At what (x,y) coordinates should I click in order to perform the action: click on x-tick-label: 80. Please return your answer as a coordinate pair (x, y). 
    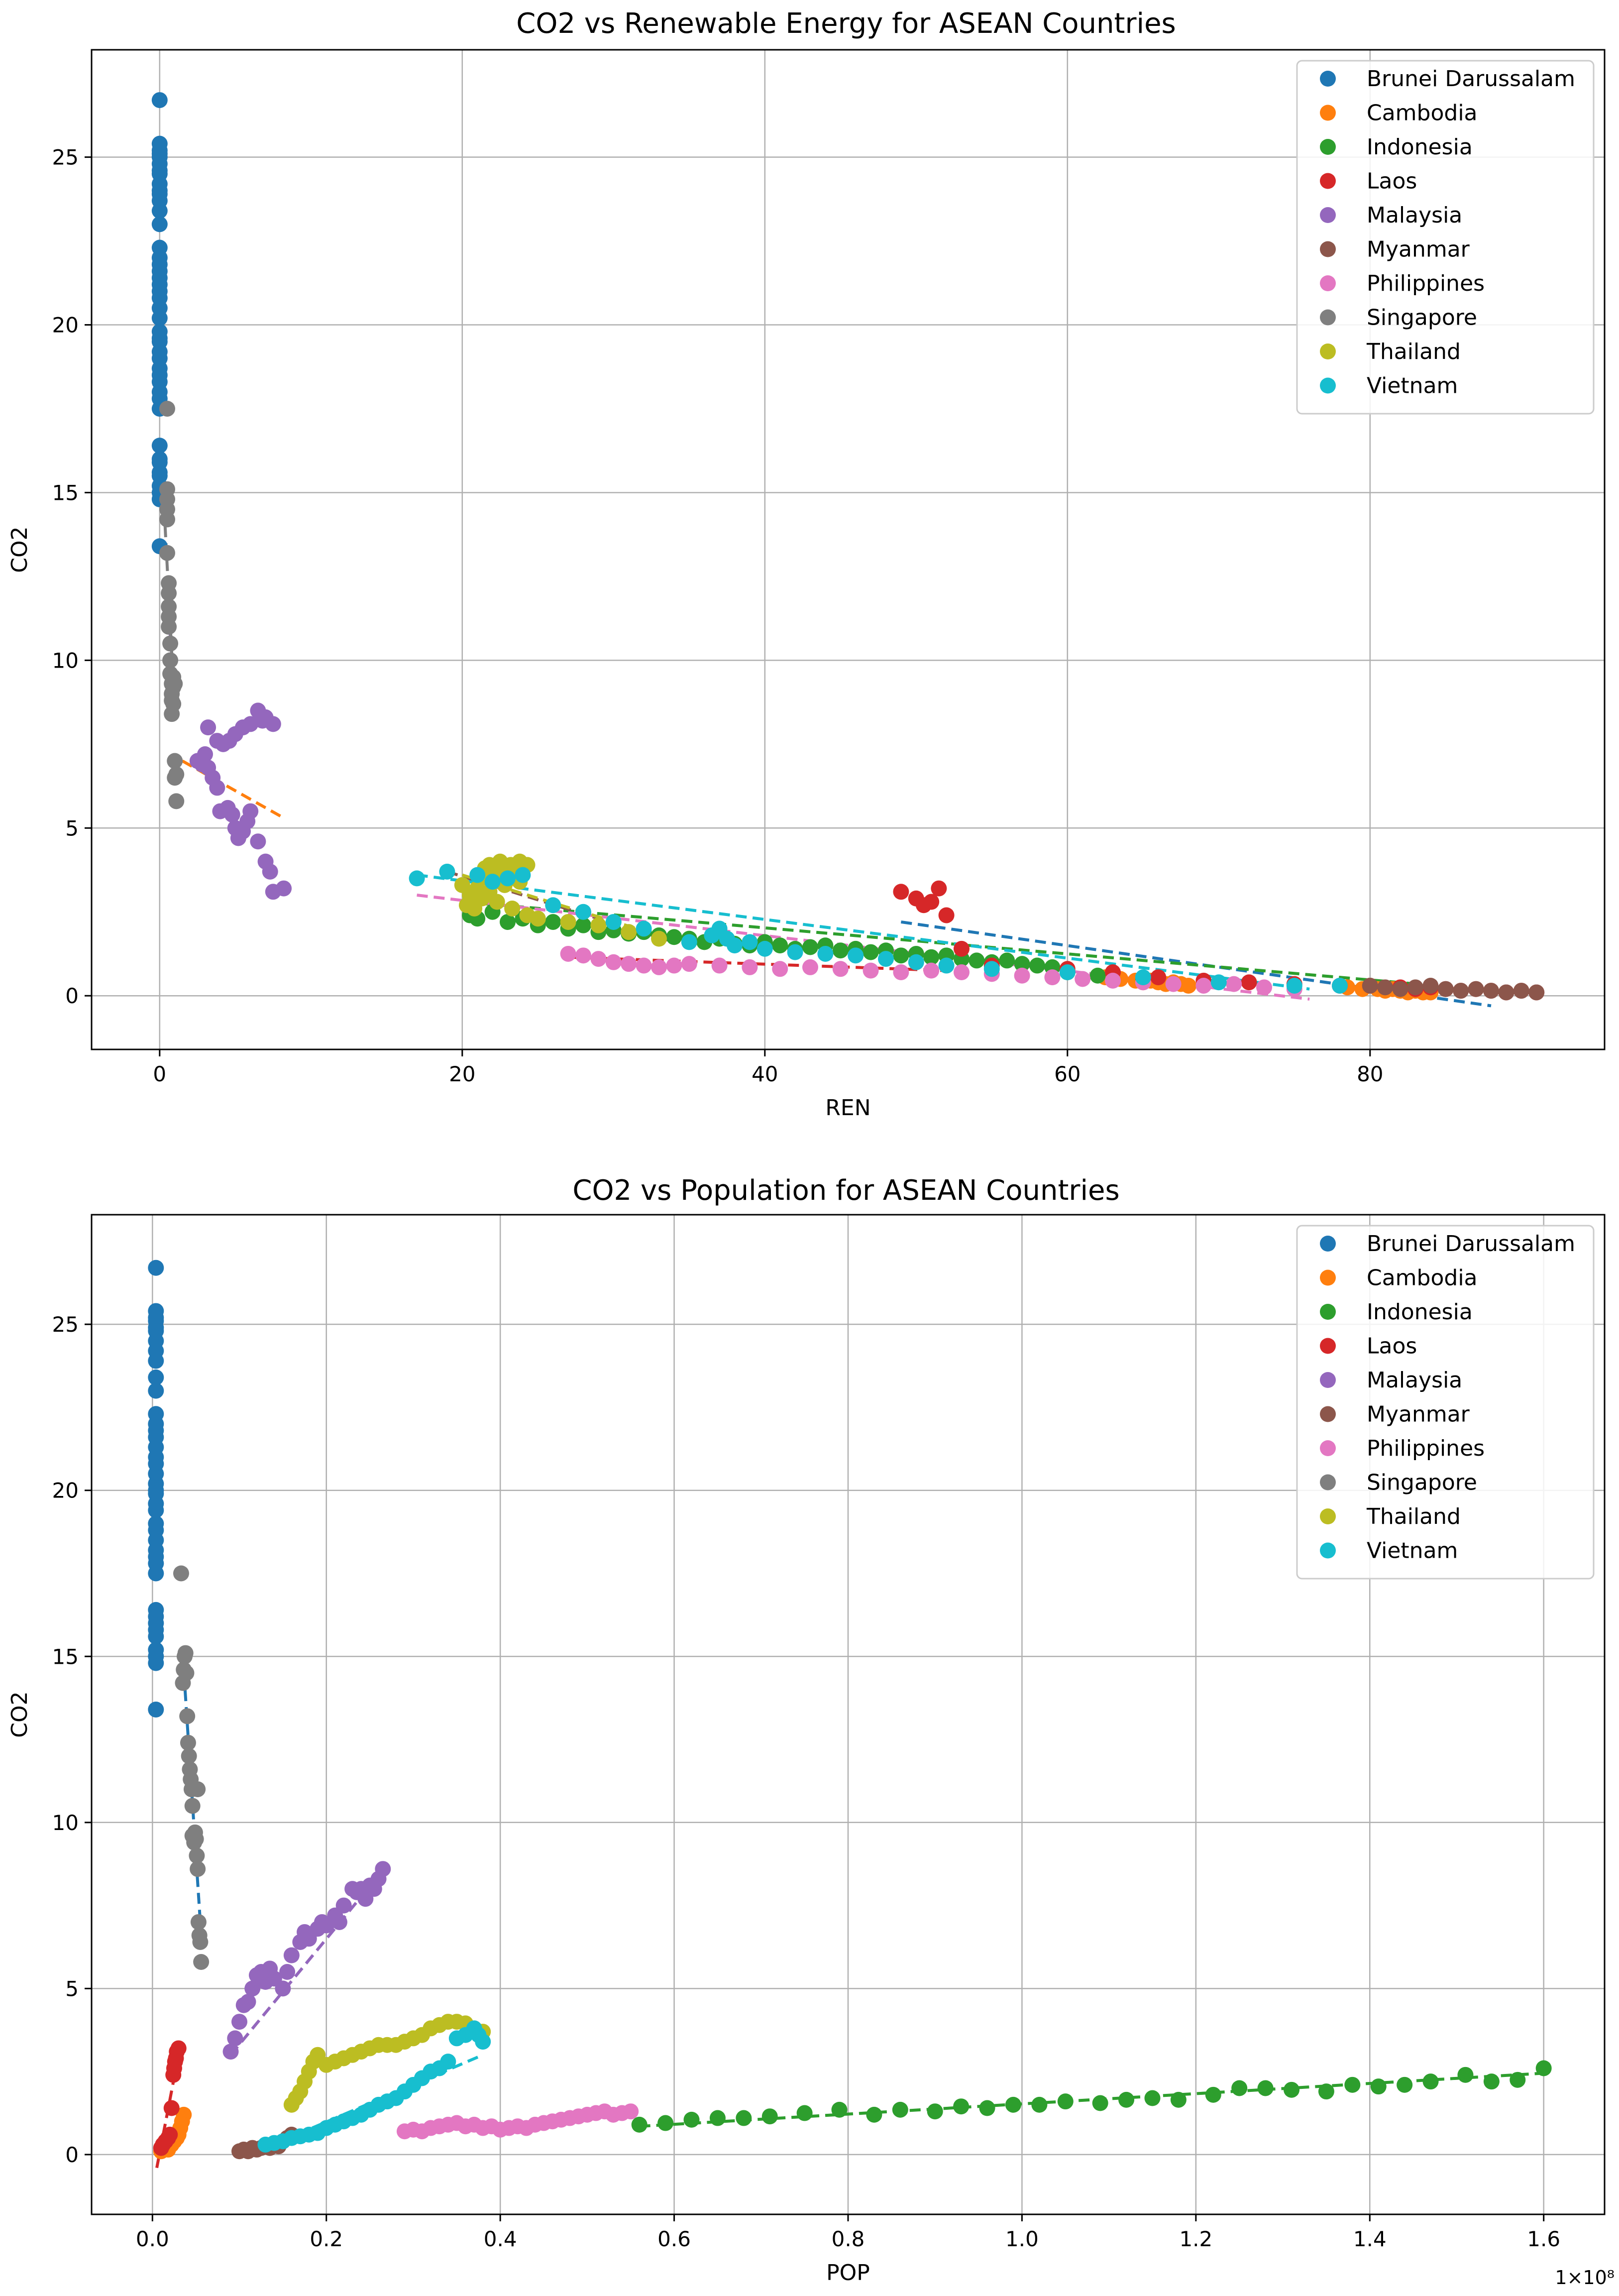
    Looking at the image, I should click on (1370, 1074).